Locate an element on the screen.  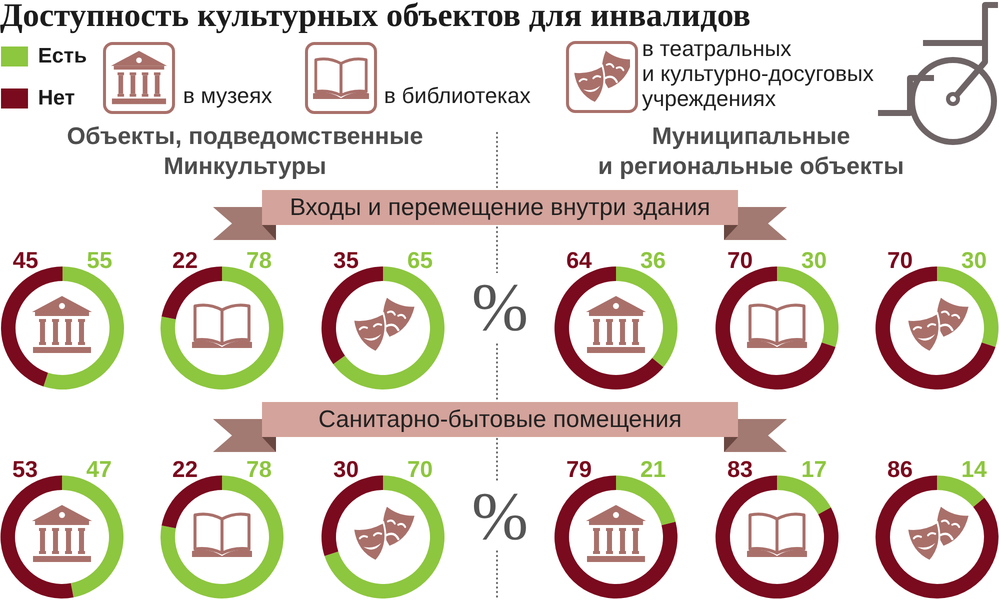
data-label: 79 is located at coordinates (579, 469).